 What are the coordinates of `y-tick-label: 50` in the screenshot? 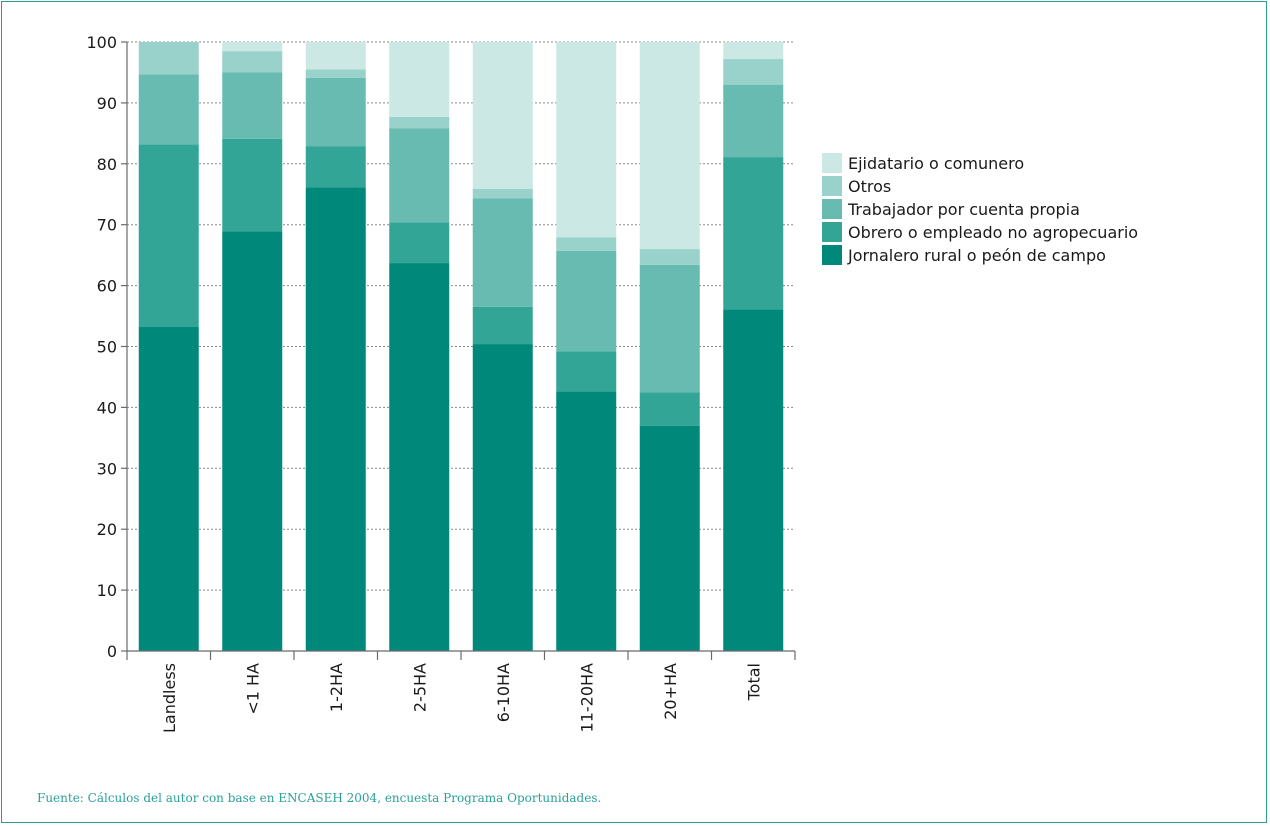 It's located at (107, 347).